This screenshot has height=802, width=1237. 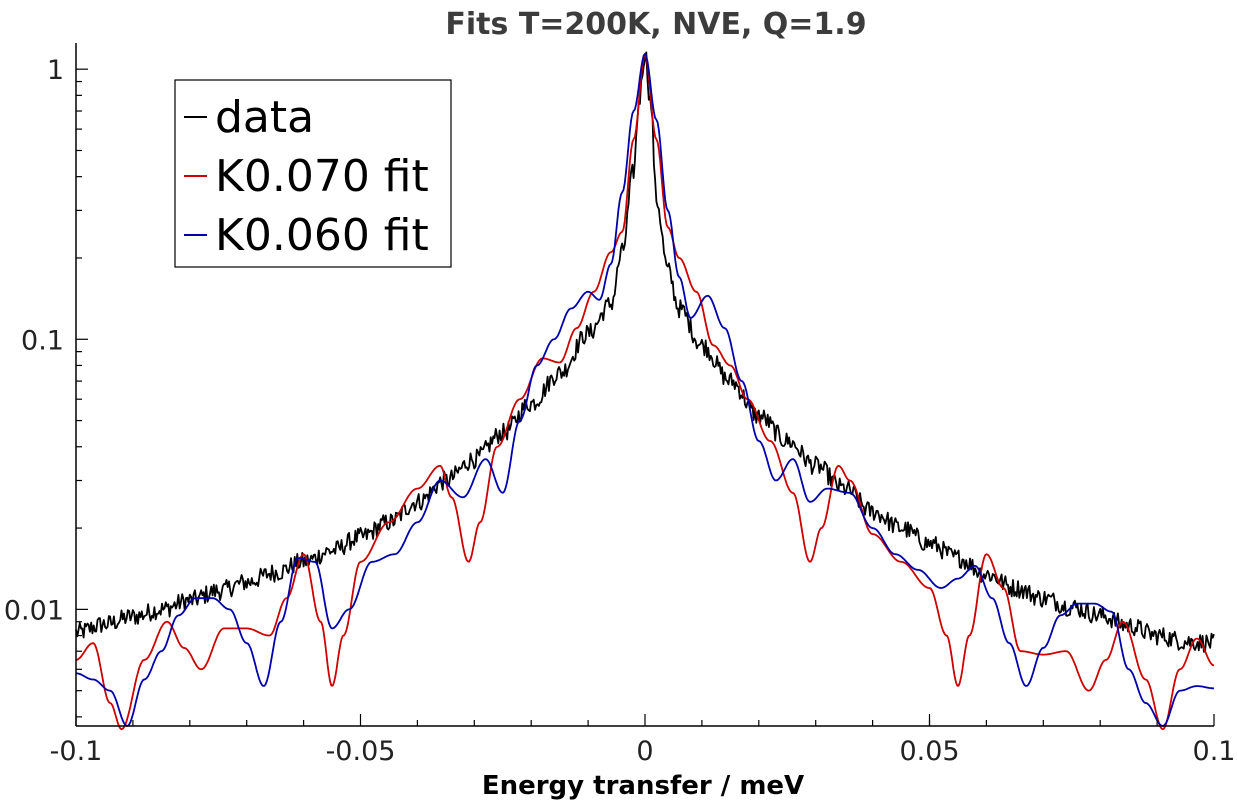 I want to click on legend: data K0.070 fit K0.060 fit, so click(x=313, y=173).